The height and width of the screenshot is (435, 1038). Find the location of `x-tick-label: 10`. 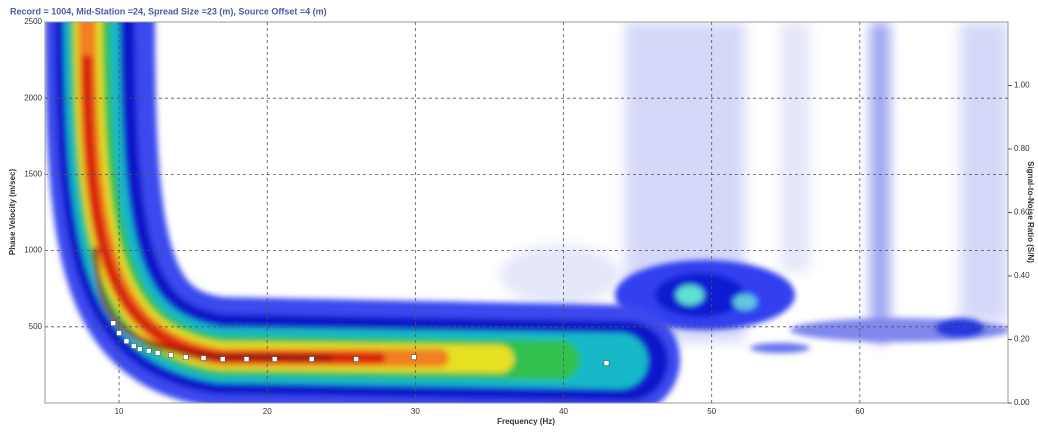

x-tick-label: 10 is located at coordinates (119, 411).